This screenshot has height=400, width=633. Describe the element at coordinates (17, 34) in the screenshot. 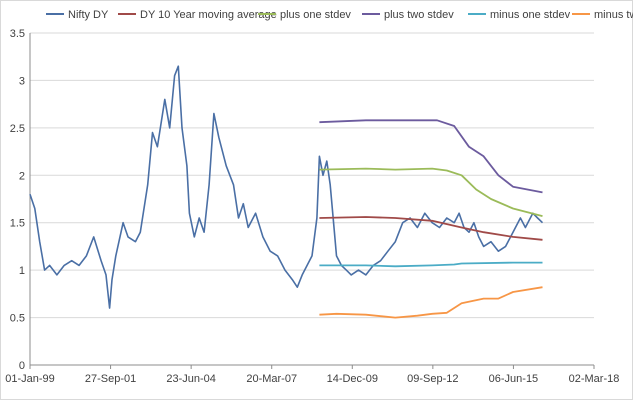

I see `y-tick-label: 3.5` at that location.